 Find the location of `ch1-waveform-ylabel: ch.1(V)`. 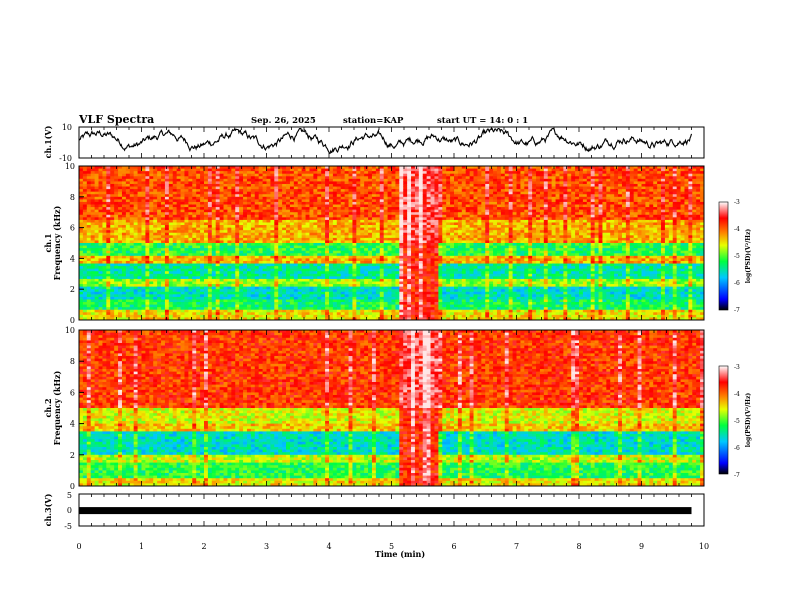

ch1-waveform-ylabel: ch.1(V) is located at coordinates (48, 141).